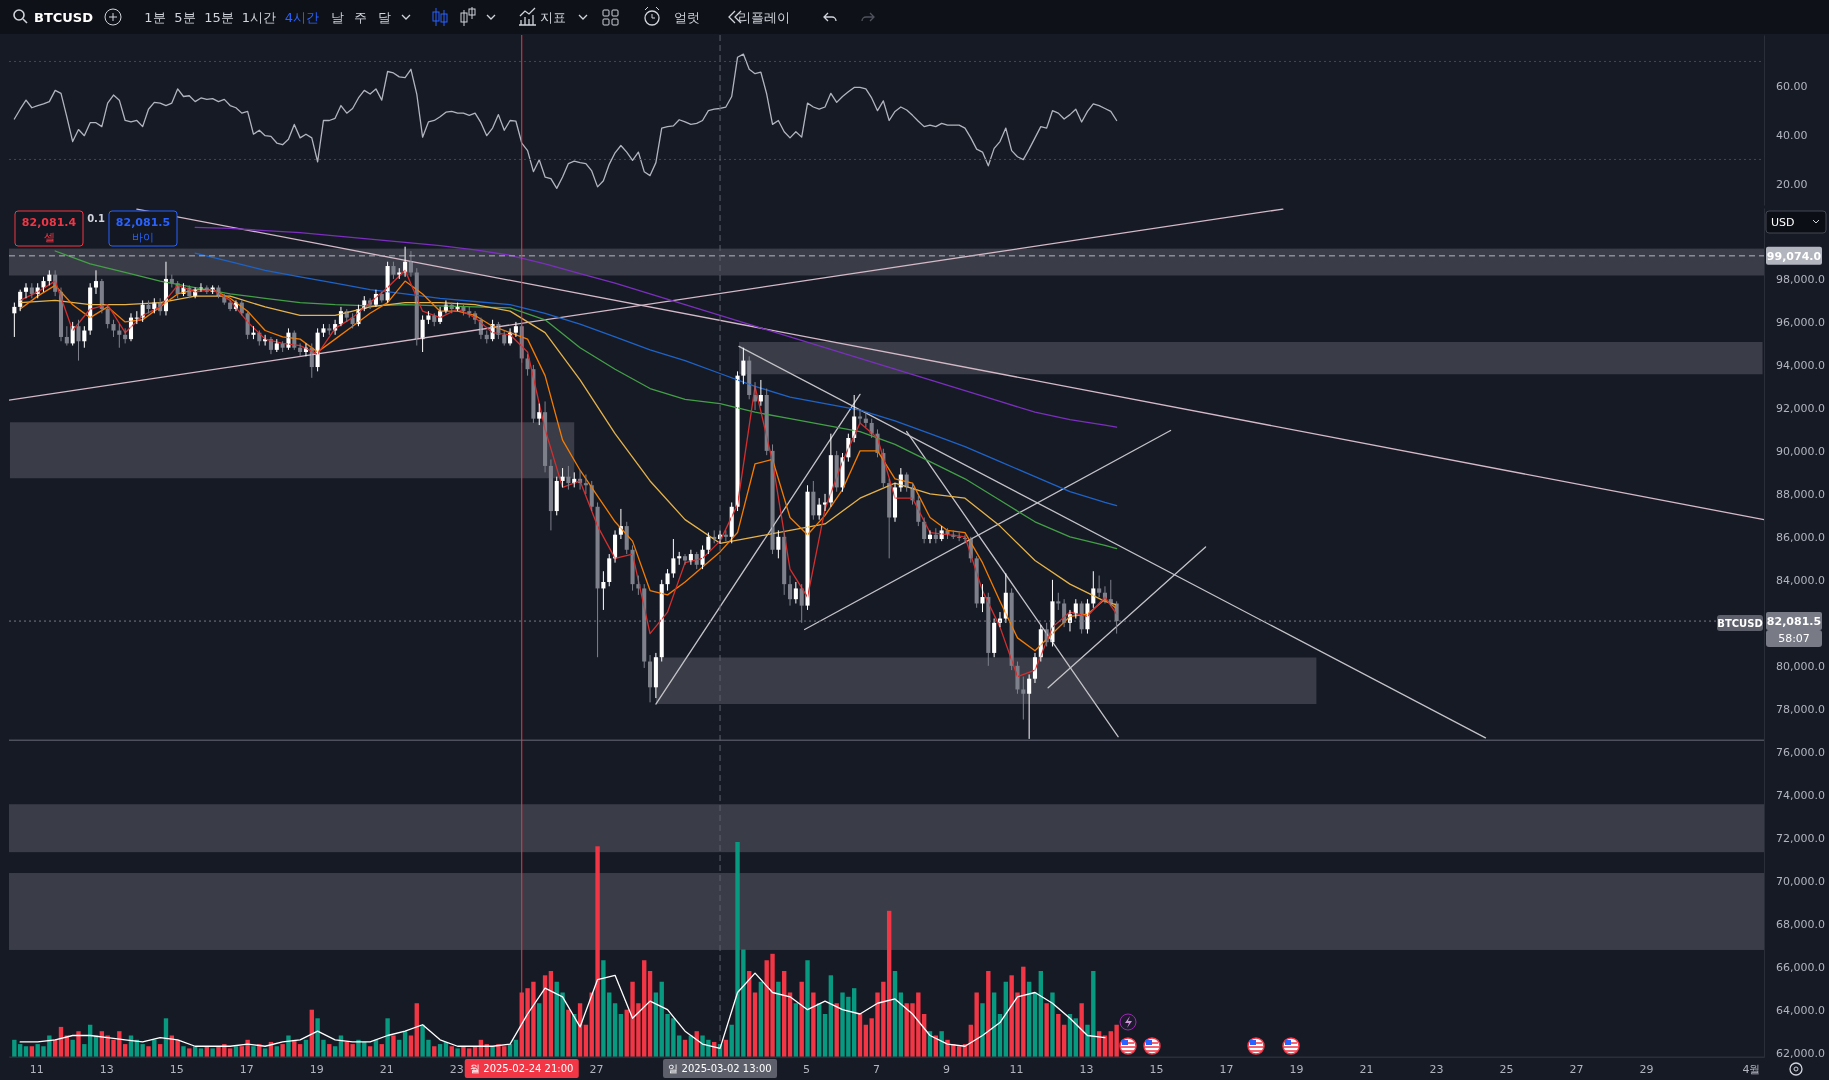  I want to click on text: 1분, so click(155, 17).